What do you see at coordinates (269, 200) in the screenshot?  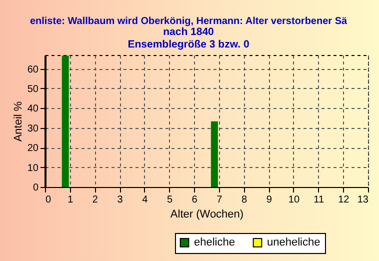 I see `x-tick-label: 9` at bounding box center [269, 200].